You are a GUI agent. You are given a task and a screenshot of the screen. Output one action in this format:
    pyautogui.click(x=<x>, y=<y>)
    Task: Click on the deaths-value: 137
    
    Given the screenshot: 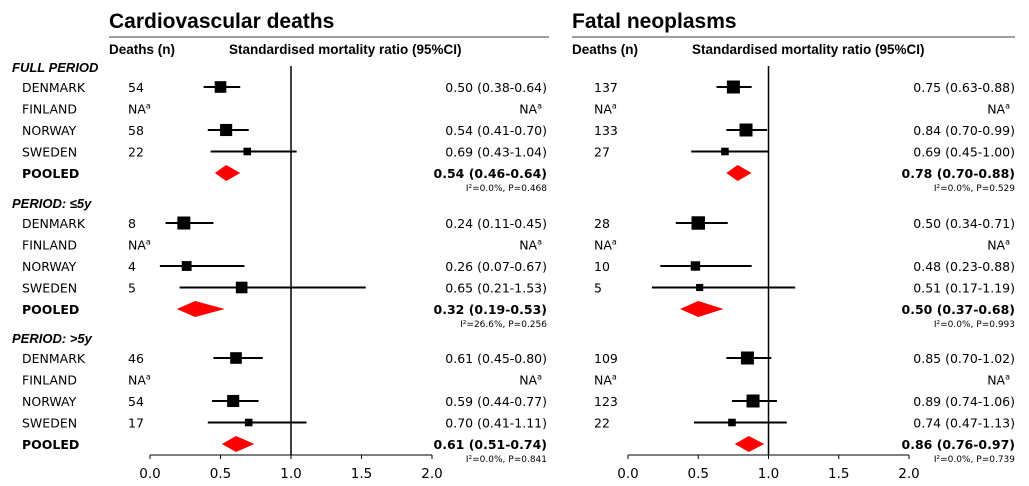 What is the action you would take?
    pyautogui.click(x=606, y=87)
    